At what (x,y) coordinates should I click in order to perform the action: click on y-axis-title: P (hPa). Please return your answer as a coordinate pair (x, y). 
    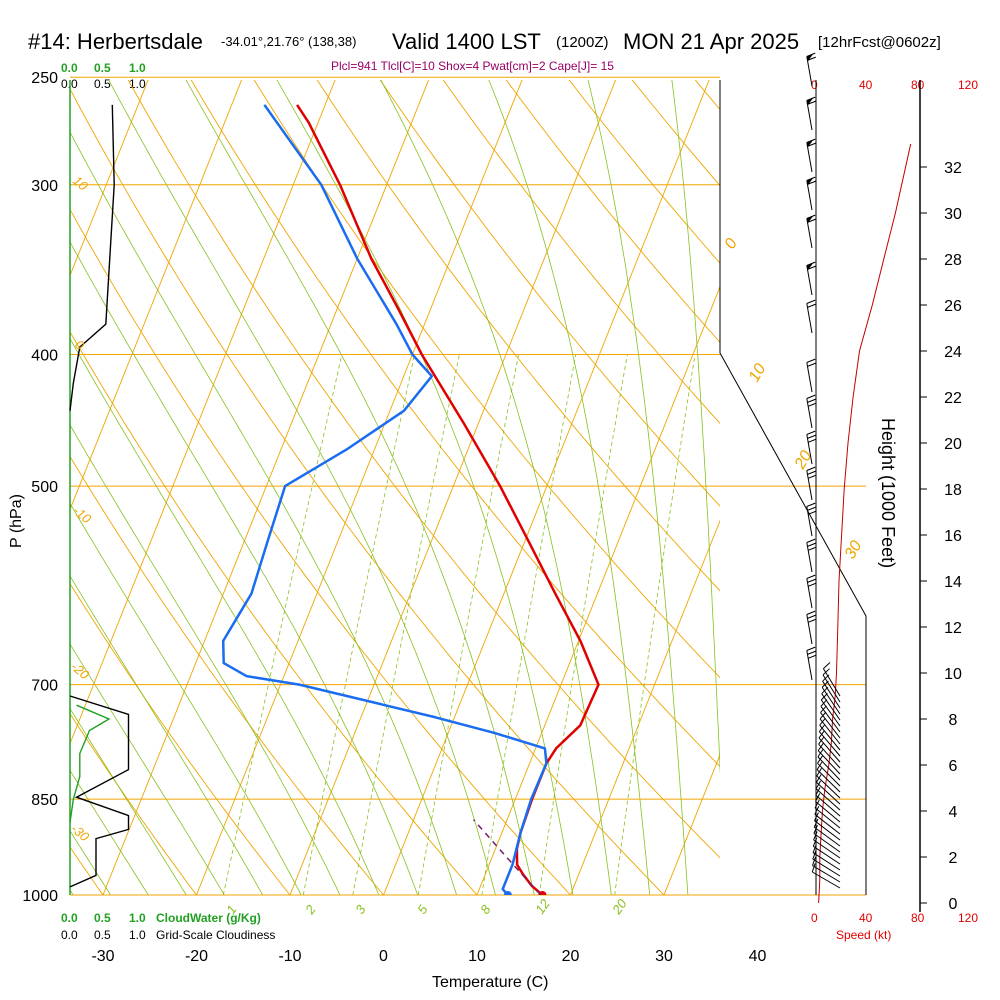
    Looking at the image, I should click on (16, 521).